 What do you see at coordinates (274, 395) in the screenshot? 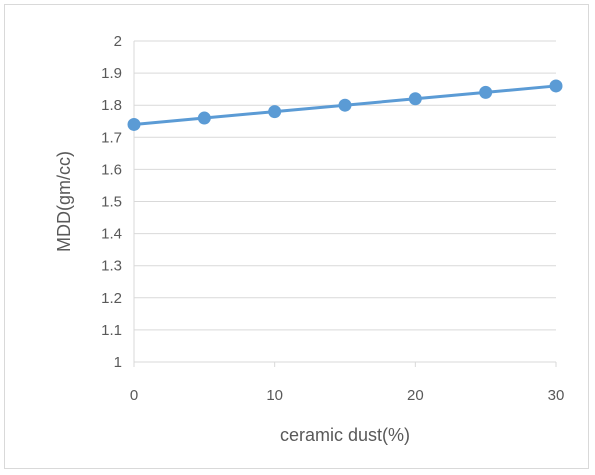
I see `x-tick-label: 10` at bounding box center [274, 395].